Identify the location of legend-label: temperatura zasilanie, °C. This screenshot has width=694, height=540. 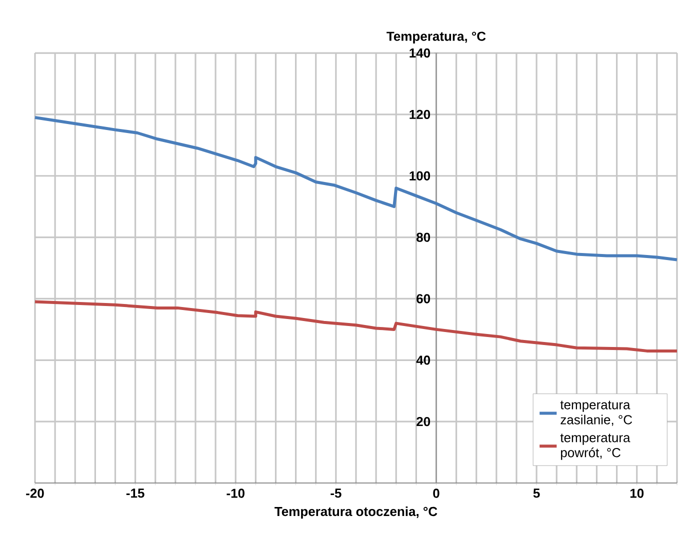
(596, 413).